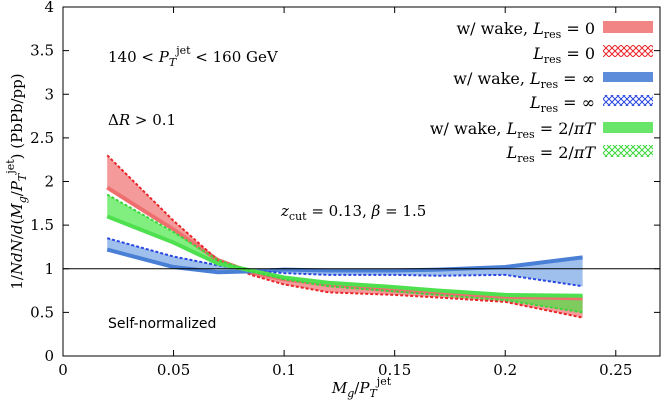  I want to click on y-axis-label: 1/NdN/d(Mg/PTjet) (PbPb/pp), so click(16, 181).